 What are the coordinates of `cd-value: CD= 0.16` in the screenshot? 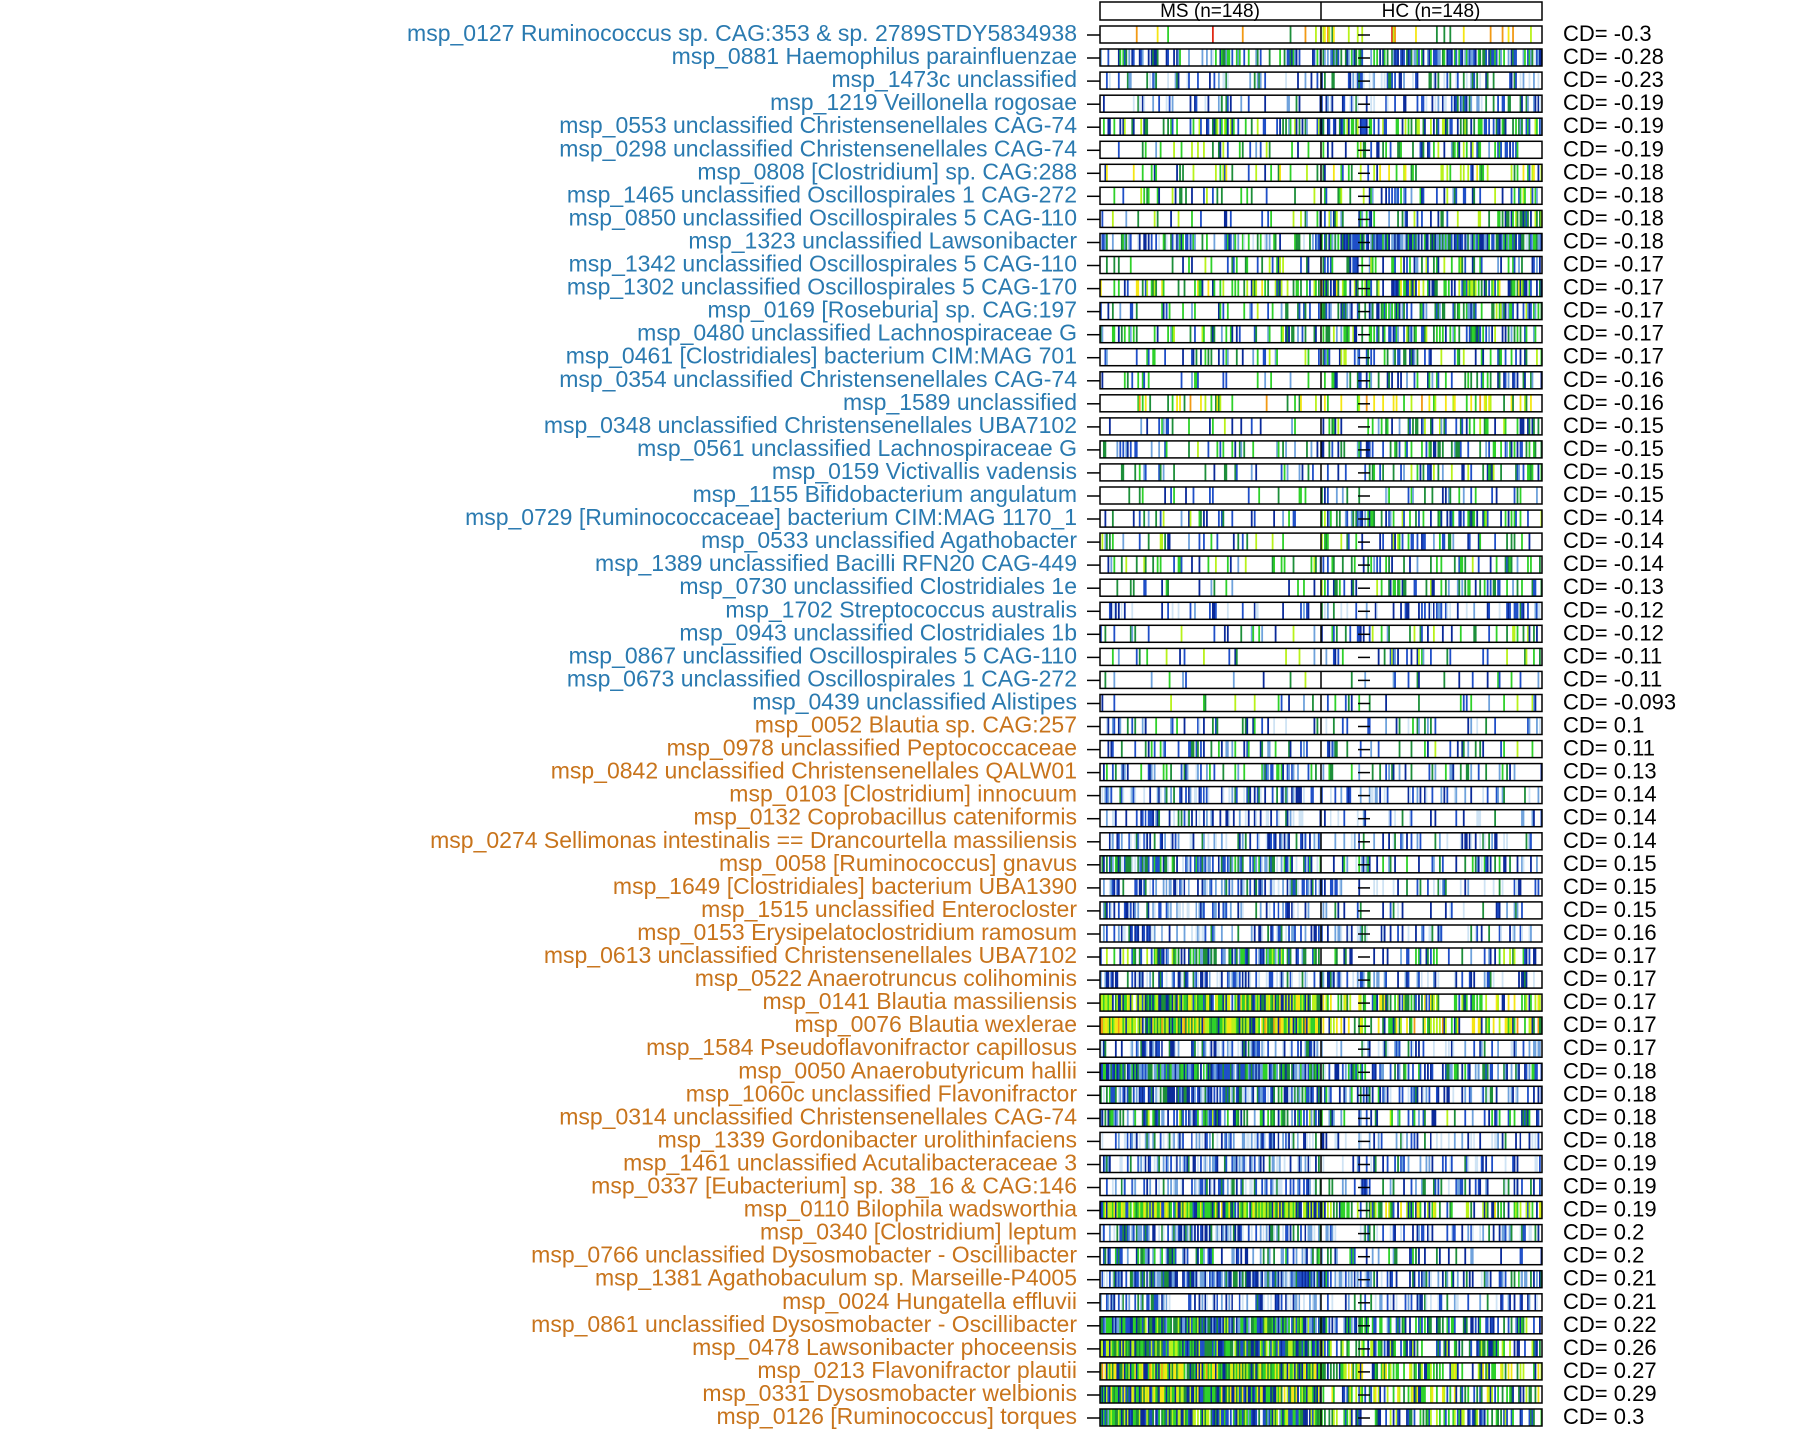 It's located at (1610, 932).